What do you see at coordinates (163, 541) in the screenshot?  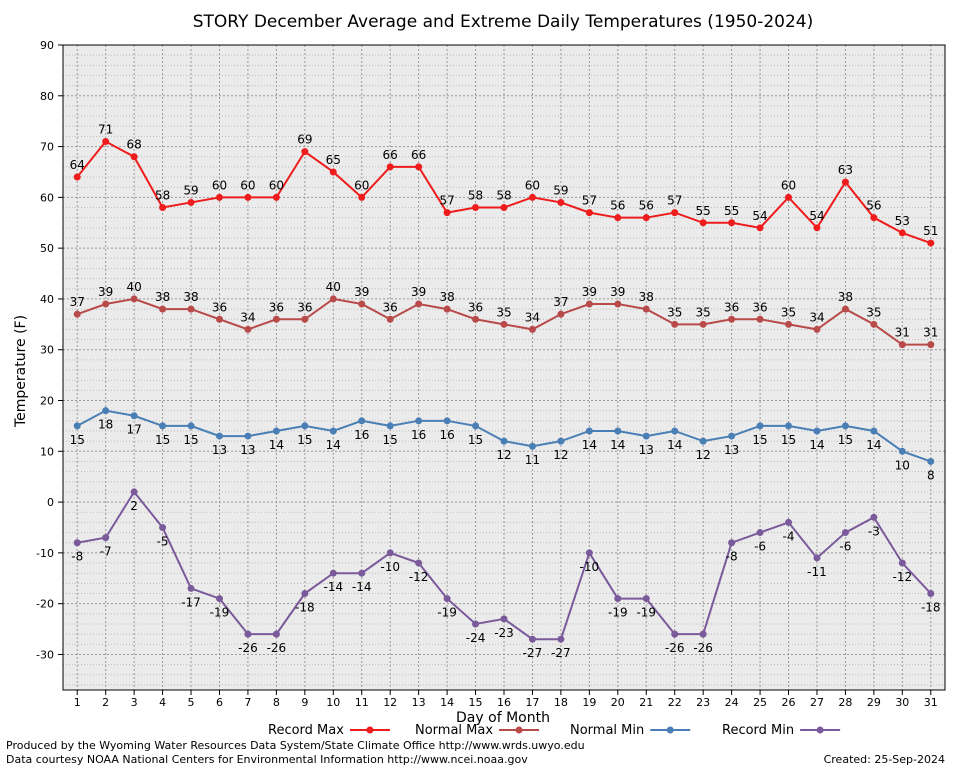 I see `data-label: -5` at bounding box center [163, 541].